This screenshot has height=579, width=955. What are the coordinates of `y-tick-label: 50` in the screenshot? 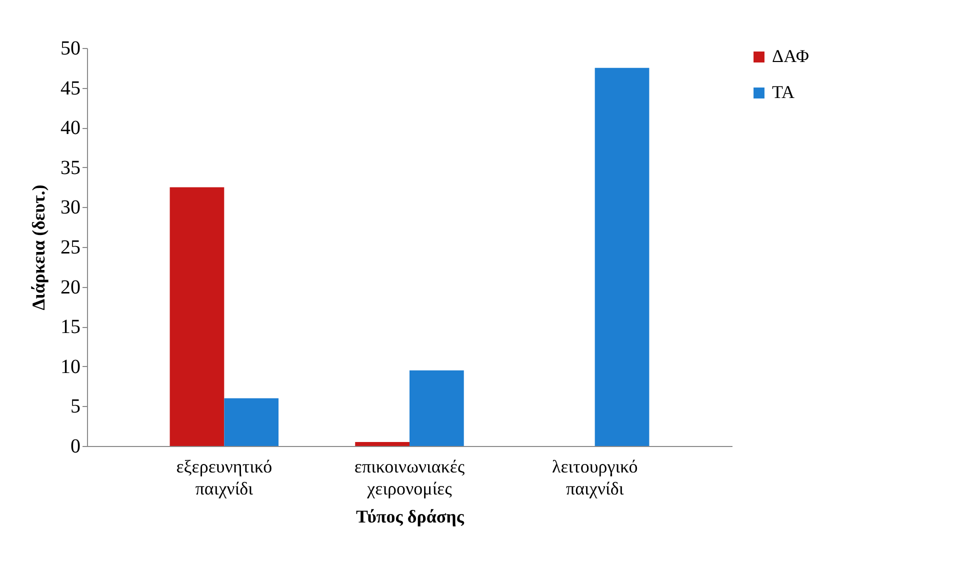 It's located at (70, 49).